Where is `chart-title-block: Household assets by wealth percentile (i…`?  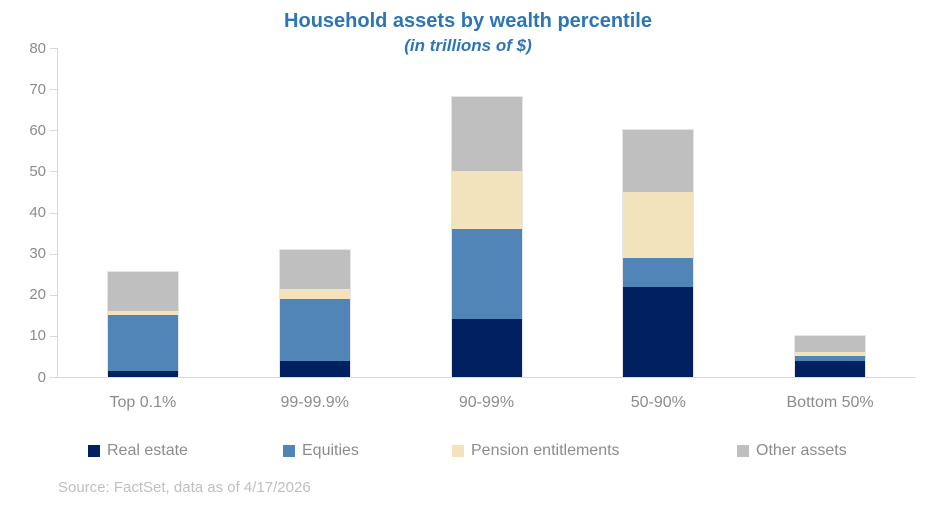
chart-title-block: Household assets by wealth percentile (i… is located at coordinates (468, 33).